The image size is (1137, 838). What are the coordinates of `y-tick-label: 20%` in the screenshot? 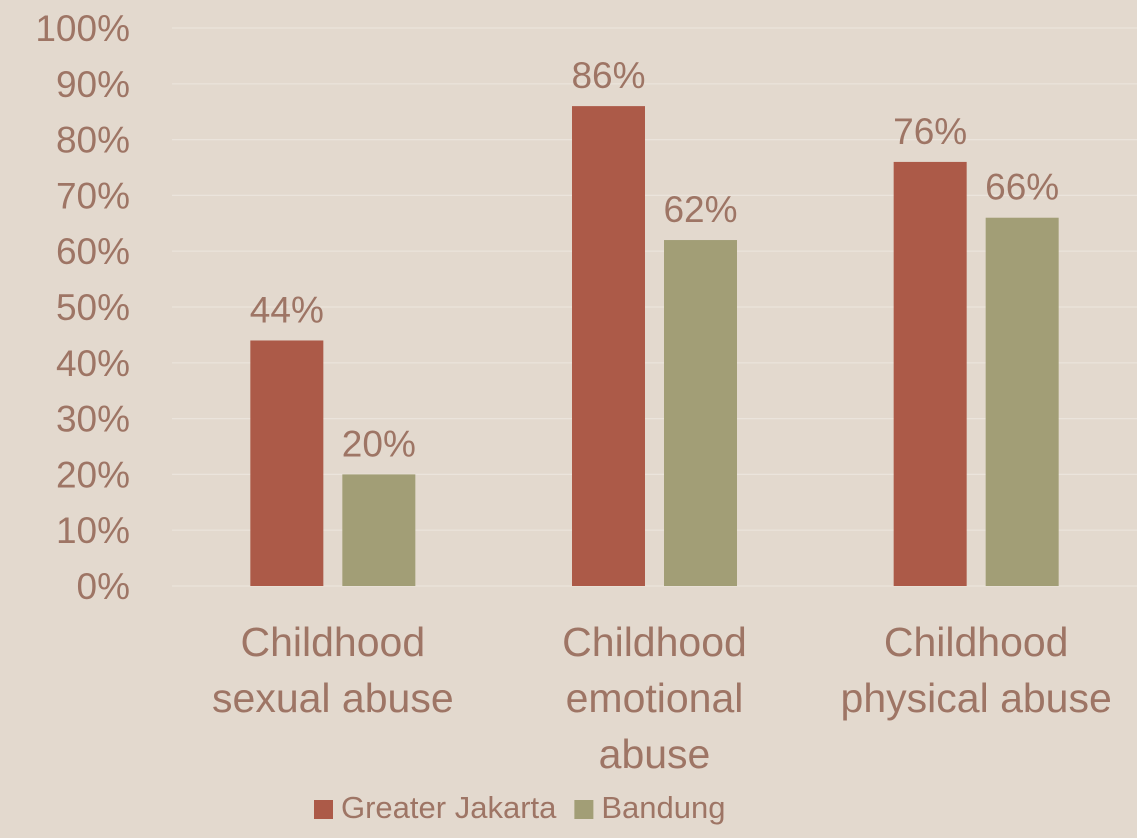 It's located at (93, 474).